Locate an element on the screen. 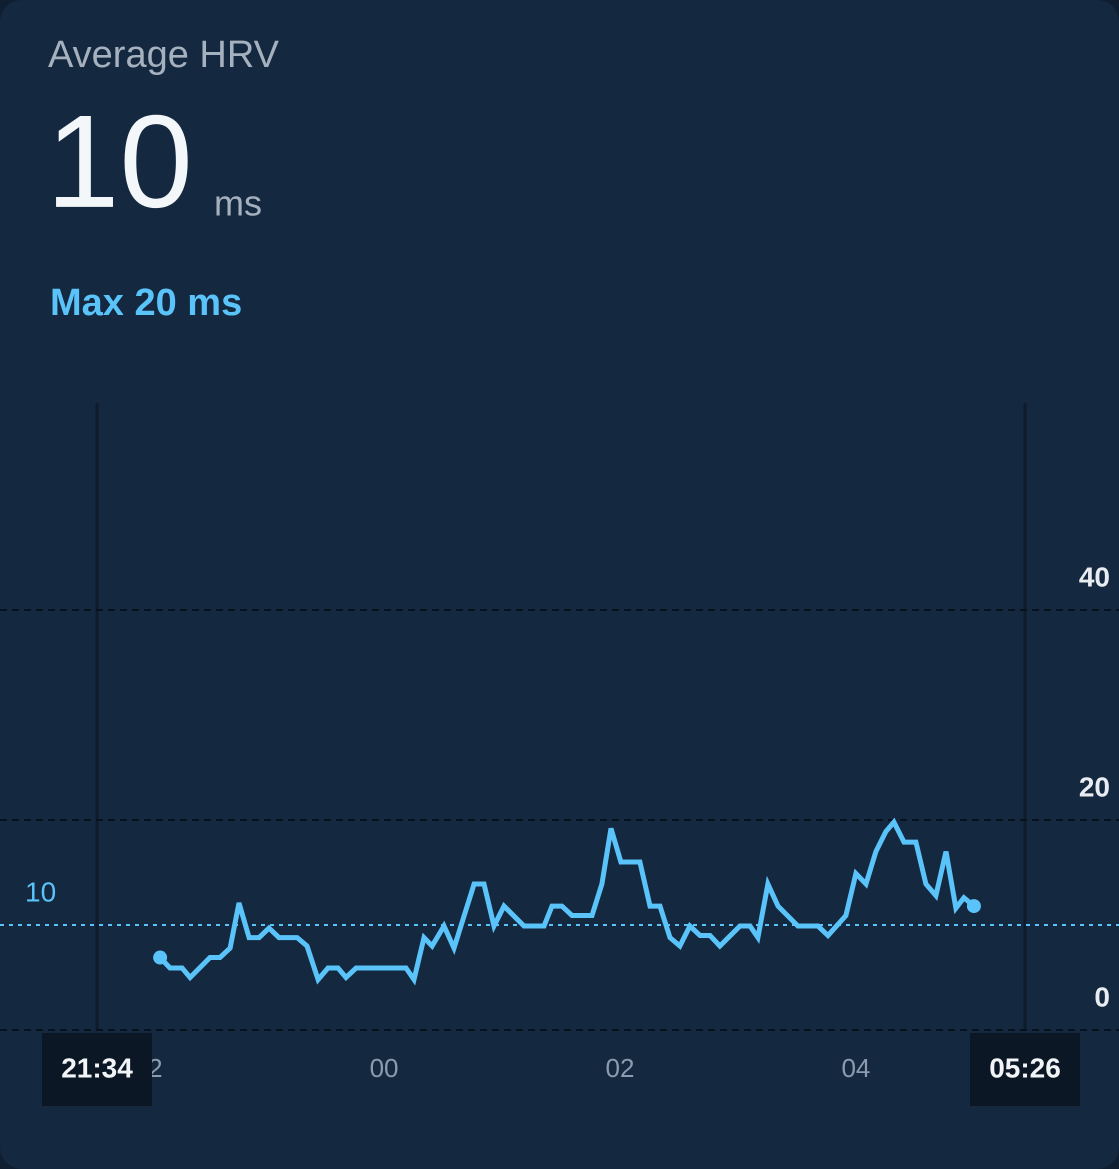 This screenshot has width=1119, height=1169. range-label: 05:26 is located at coordinates (1025, 1067).